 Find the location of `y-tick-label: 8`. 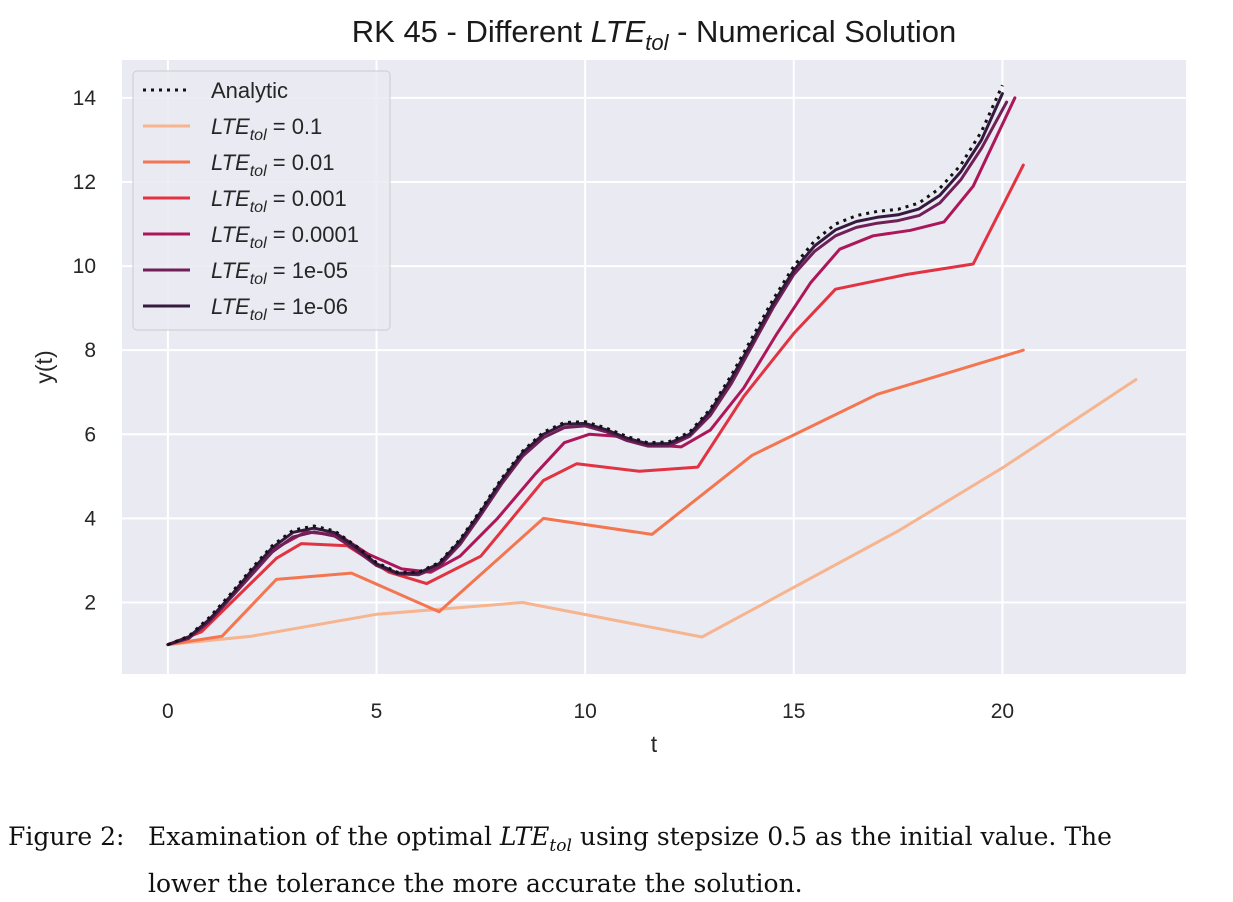

y-tick-label: 8 is located at coordinates (90, 350).